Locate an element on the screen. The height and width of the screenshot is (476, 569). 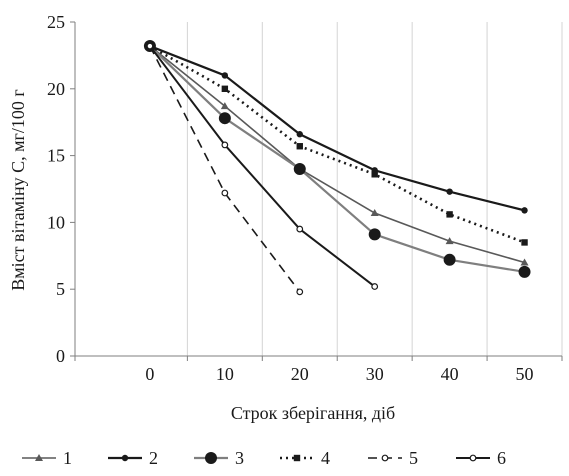
y-tick-label: 25 is located at coordinates (56, 22).